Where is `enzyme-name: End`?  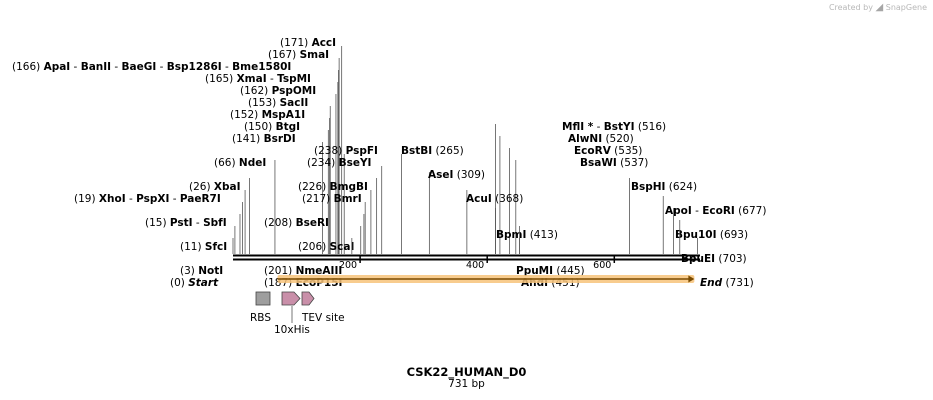
enzyme-name: End is located at coordinates (711, 283).